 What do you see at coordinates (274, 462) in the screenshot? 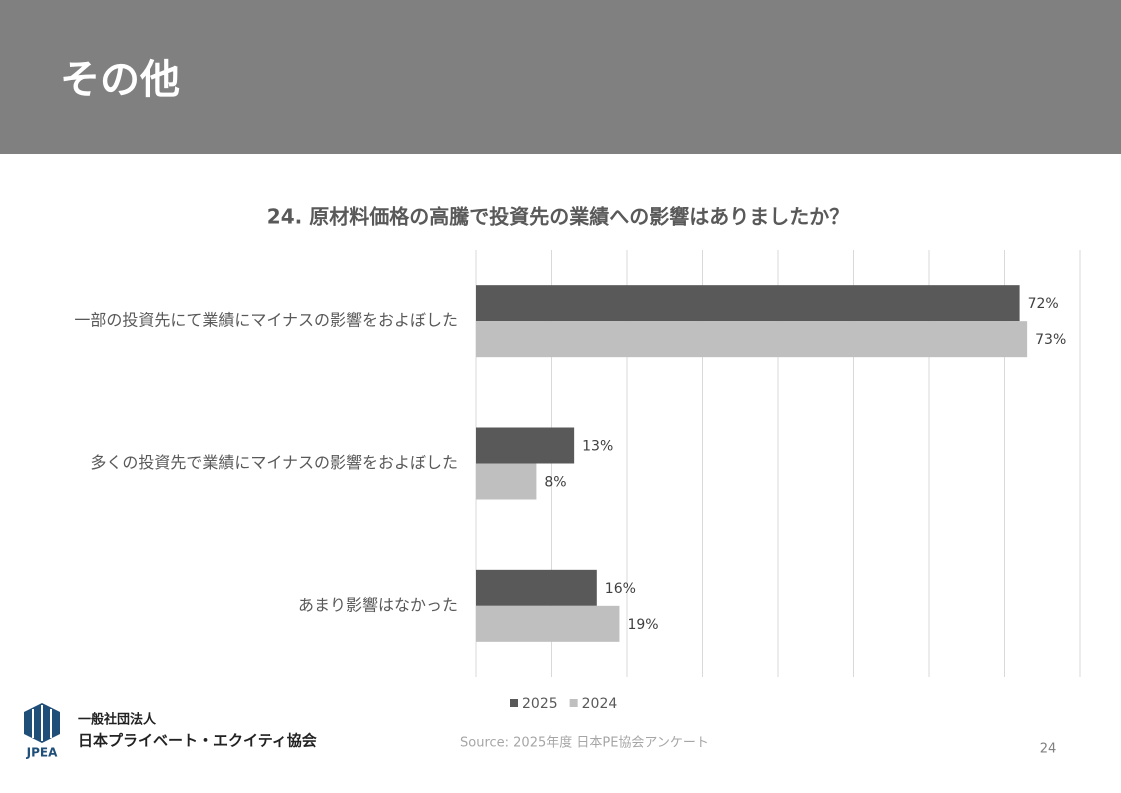
I see `category-label: 多くの投資先で業績にマイナスの影響をおよぼした` at bounding box center [274, 462].